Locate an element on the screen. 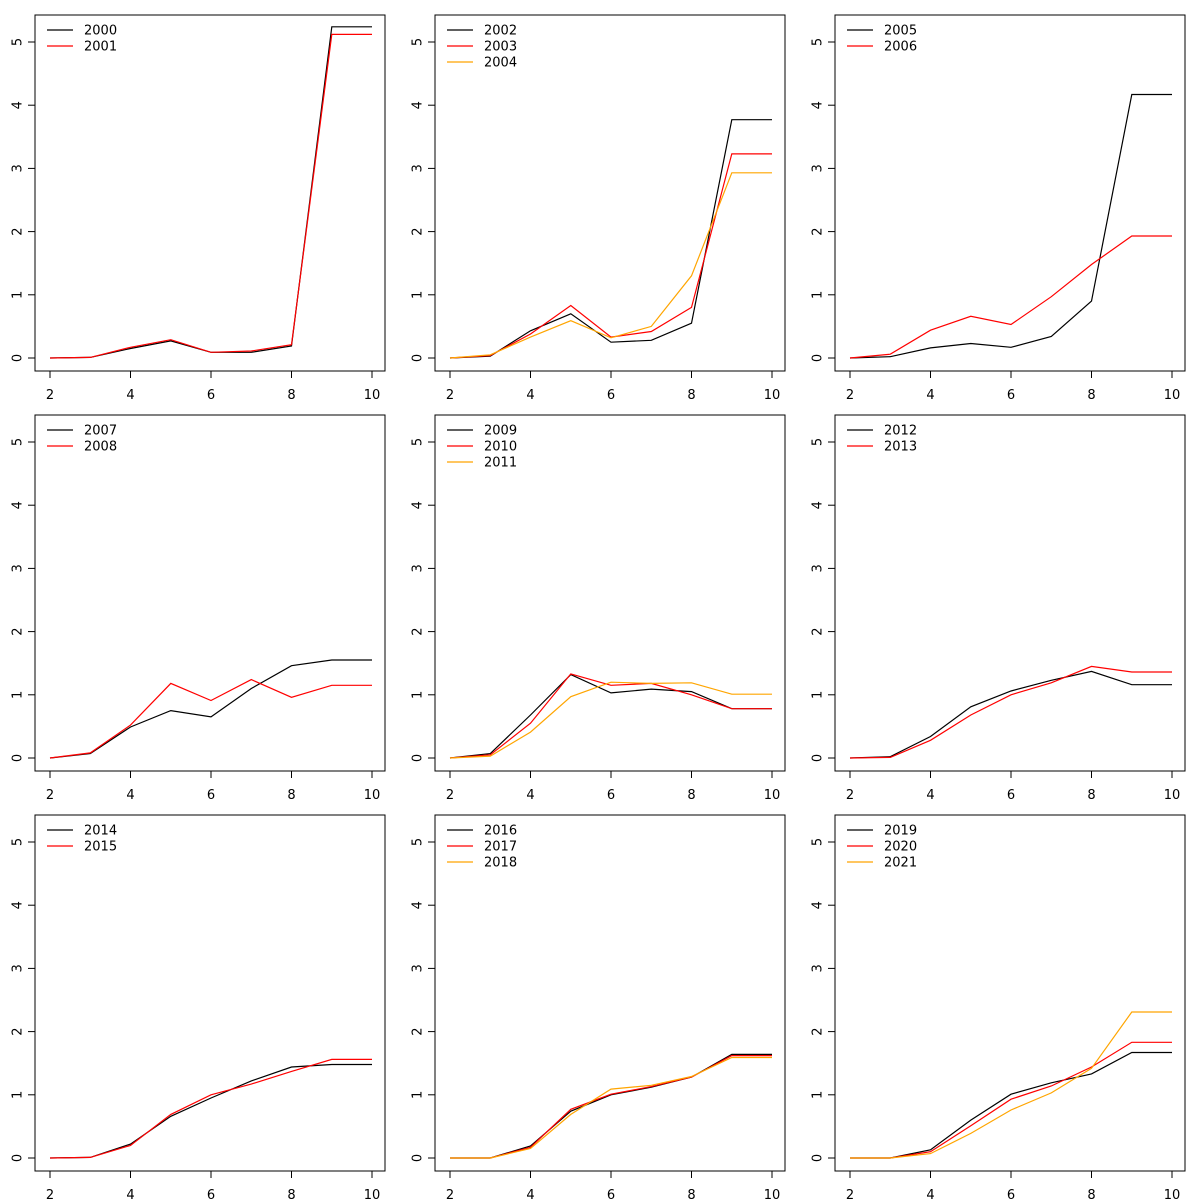  series-2011-line is located at coordinates (610, 720).